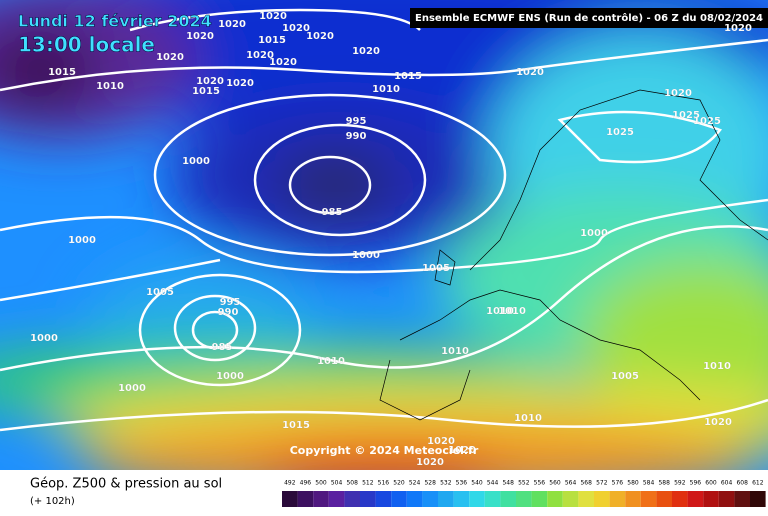 This screenshot has height=516, width=768. Describe the element at coordinates (555, 483) in the screenshot. I see `scale-label: 560` at that location.